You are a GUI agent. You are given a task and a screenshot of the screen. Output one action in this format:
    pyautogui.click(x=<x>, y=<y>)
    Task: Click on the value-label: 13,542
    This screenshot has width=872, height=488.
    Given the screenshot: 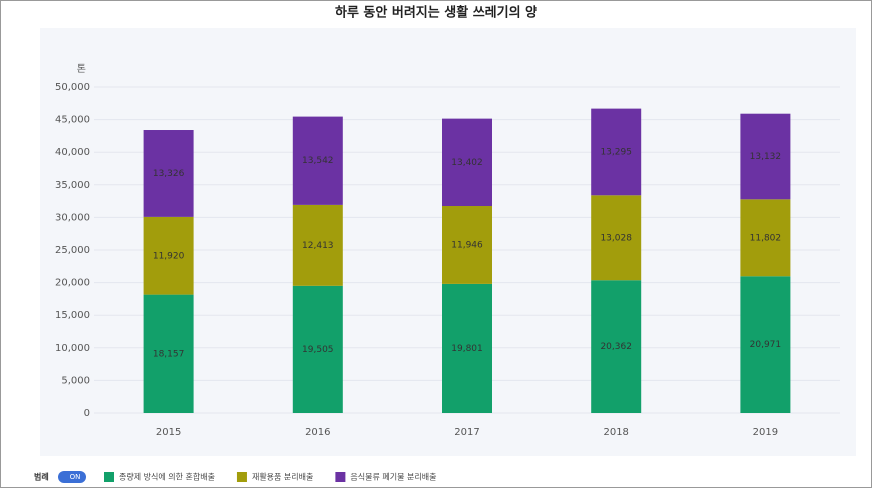 What is the action you would take?
    pyautogui.click(x=318, y=161)
    